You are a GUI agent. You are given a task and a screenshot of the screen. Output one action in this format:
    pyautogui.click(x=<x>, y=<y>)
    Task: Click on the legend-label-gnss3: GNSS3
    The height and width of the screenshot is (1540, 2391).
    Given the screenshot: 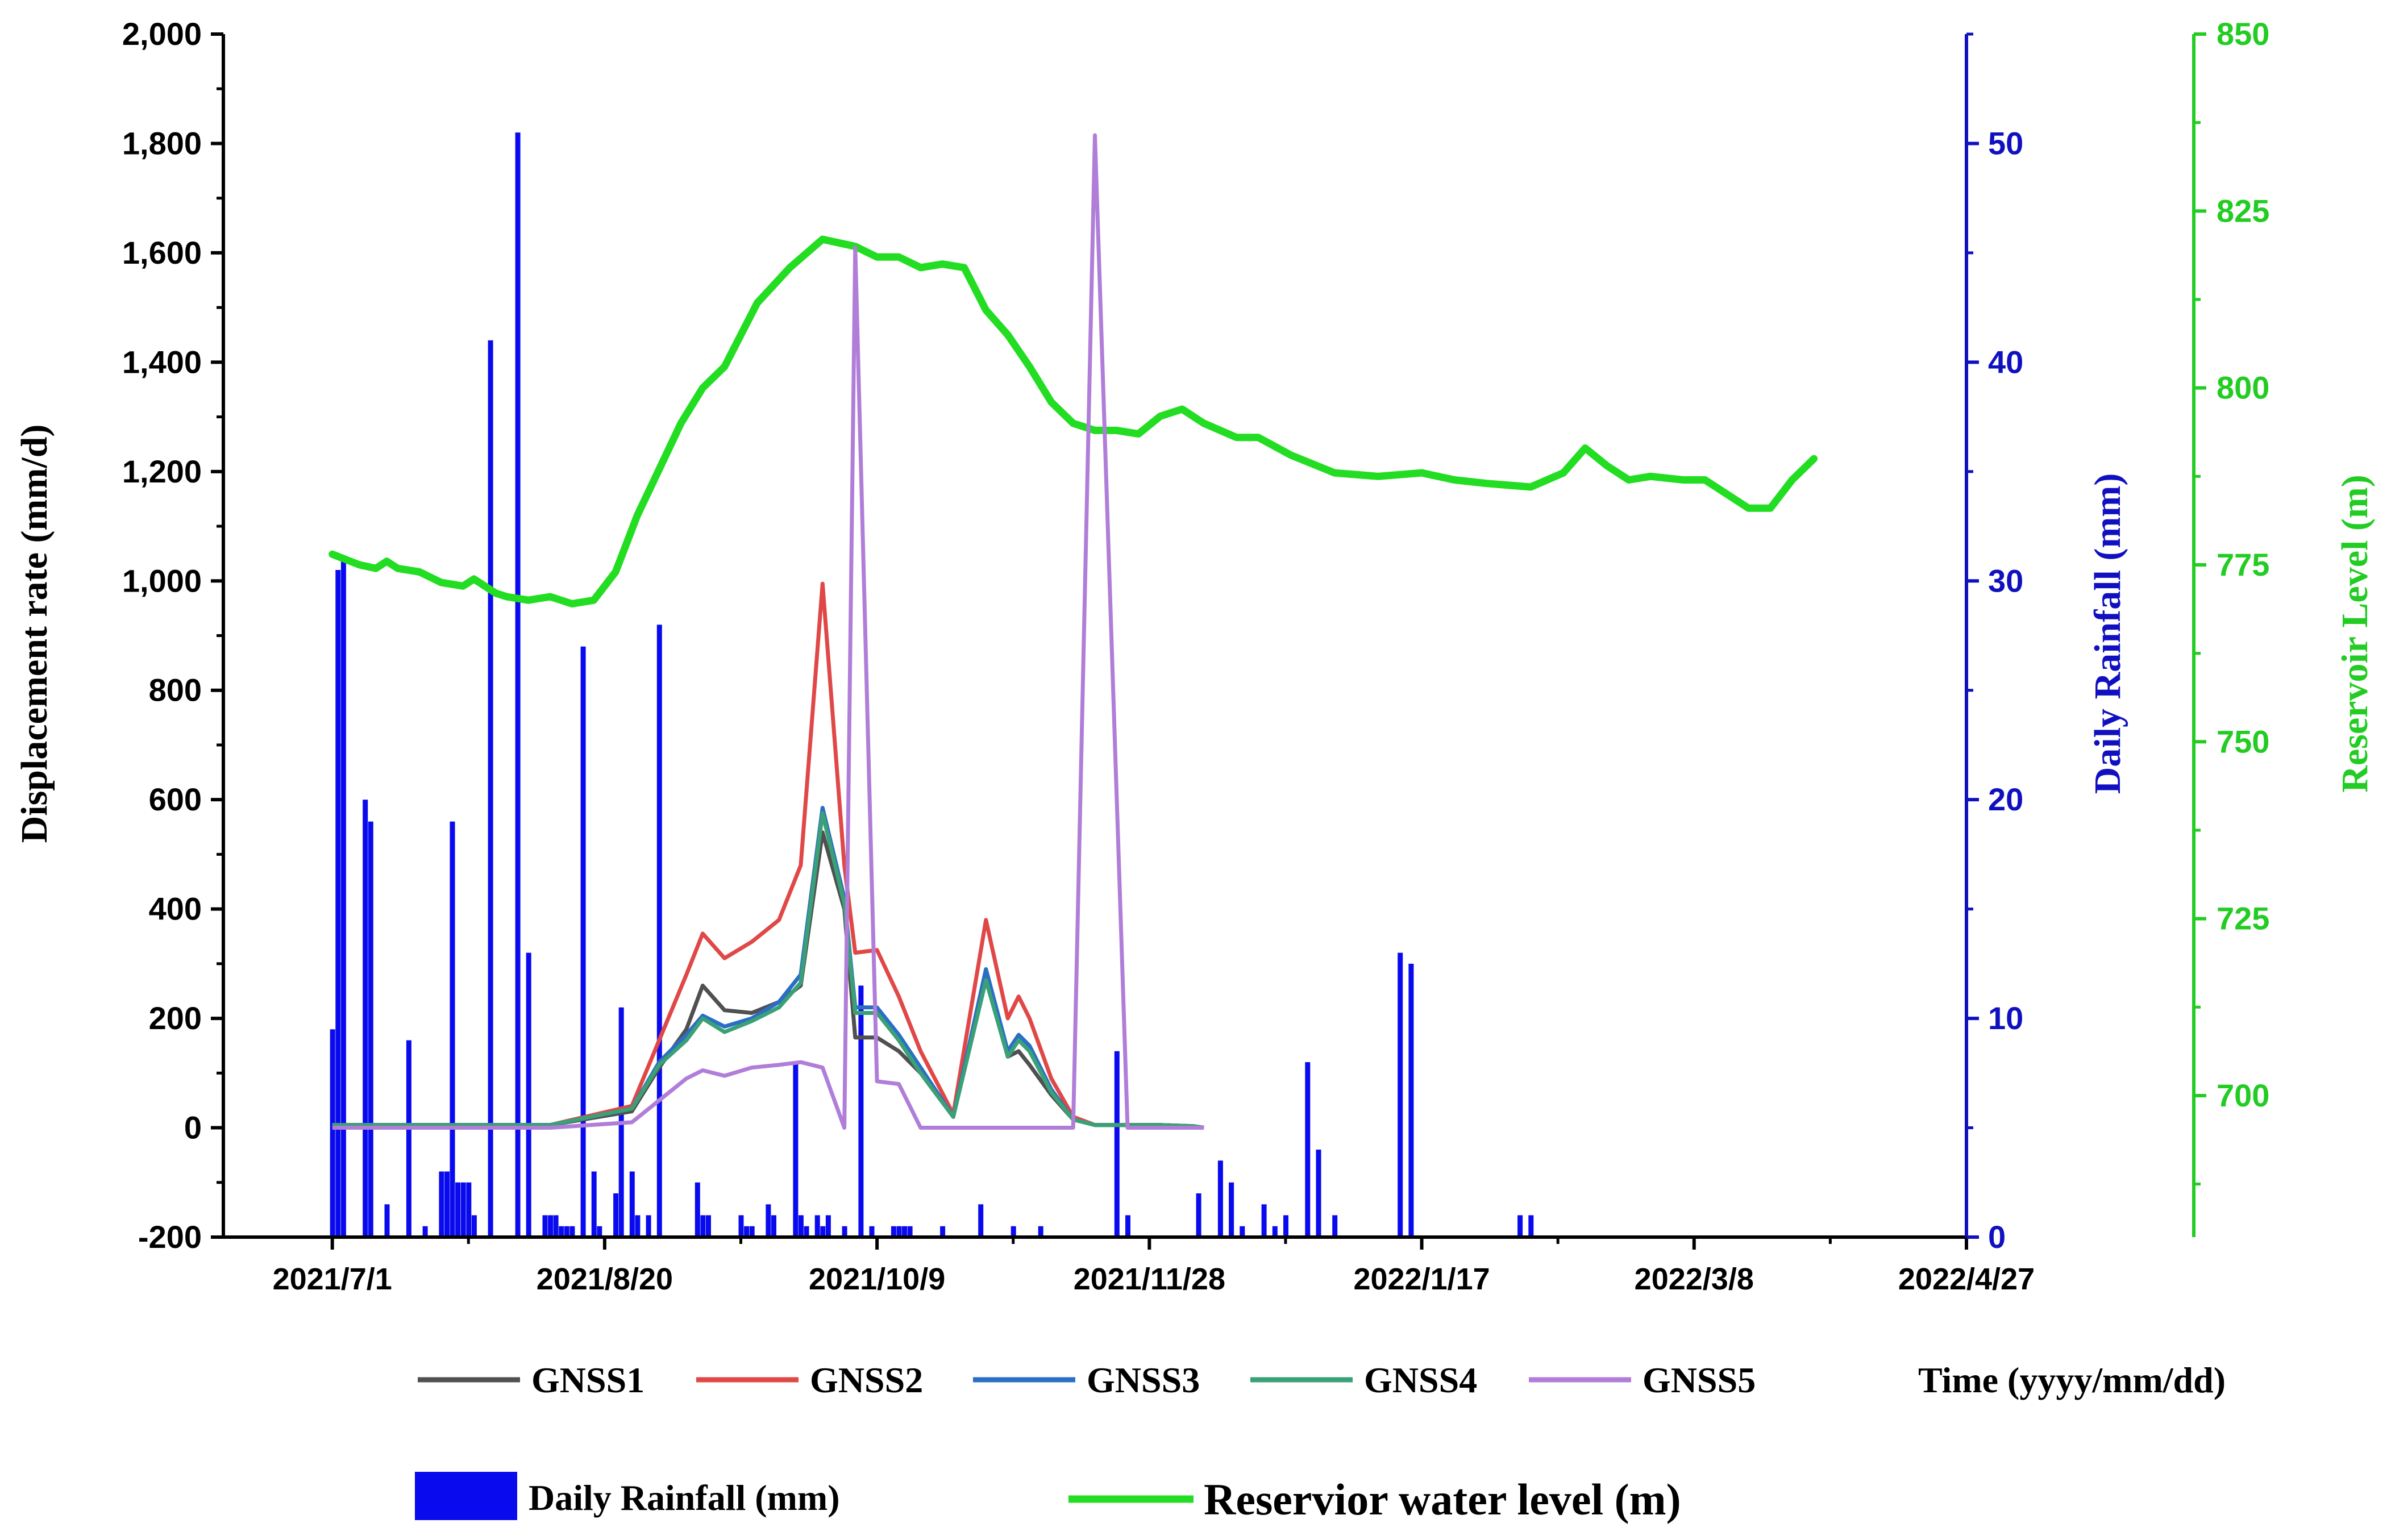 What is the action you would take?
    pyautogui.click(x=1144, y=1380)
    